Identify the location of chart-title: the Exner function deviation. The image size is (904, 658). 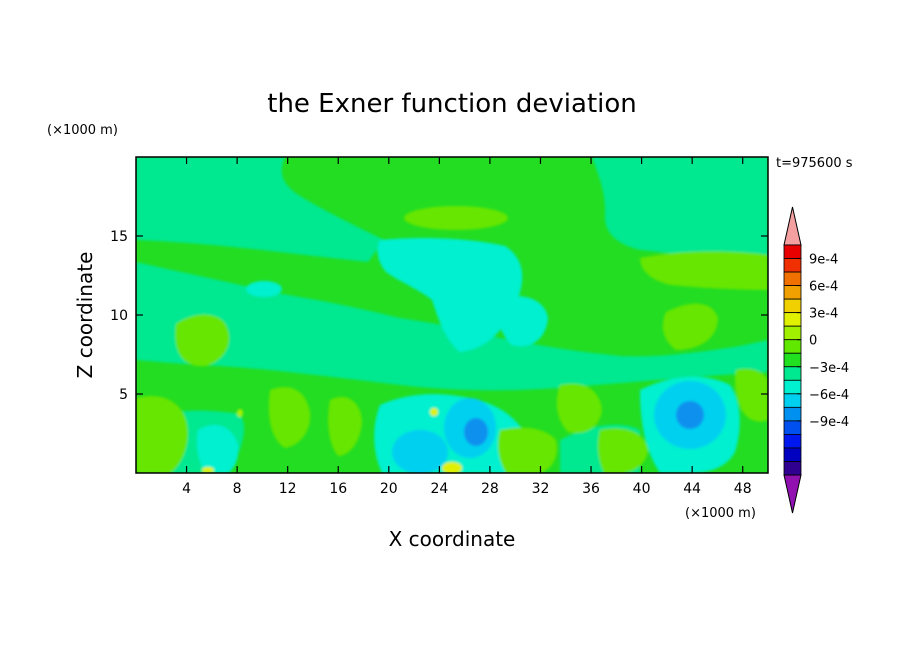
(452, 104).